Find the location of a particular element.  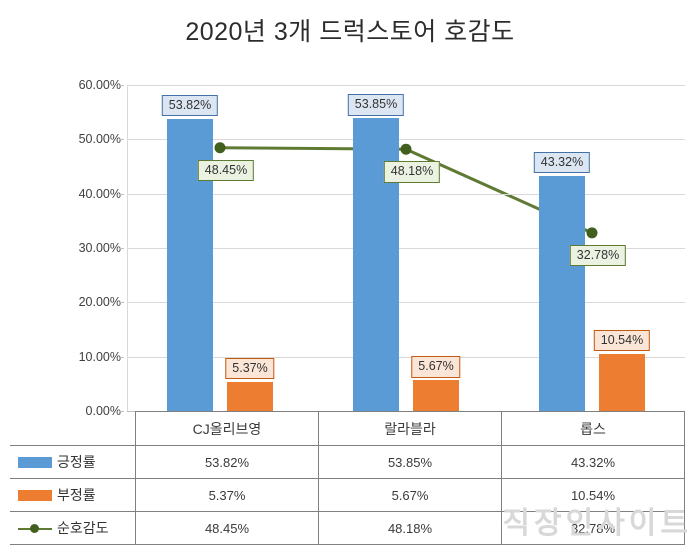

table-cell-value: 48.18% is located at coordinates (410, 528).